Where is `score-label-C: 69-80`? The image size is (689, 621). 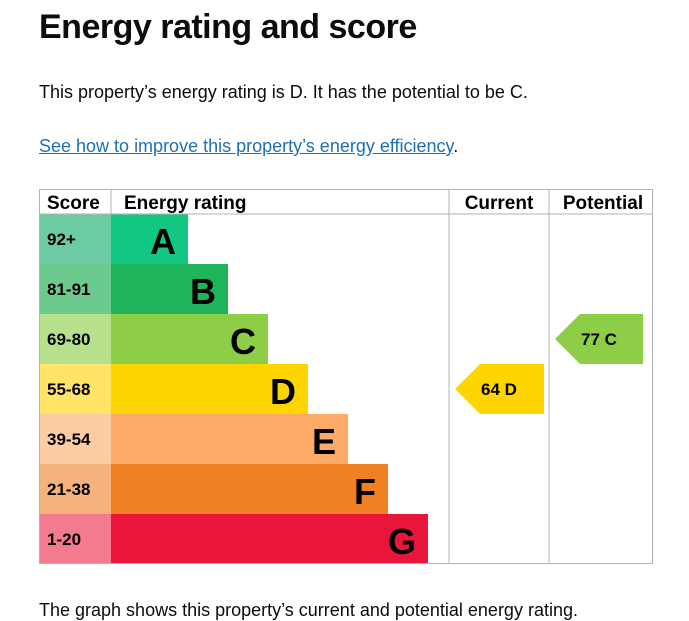 score-label-C: 69-80 is located at coordinates (68, 339).